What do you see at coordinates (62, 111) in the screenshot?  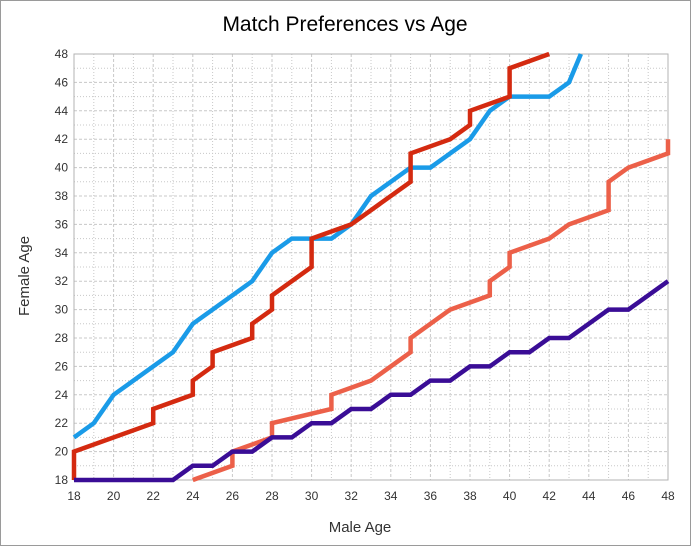 I see `y-tick-label: 44` at bounding box center [62, 111].